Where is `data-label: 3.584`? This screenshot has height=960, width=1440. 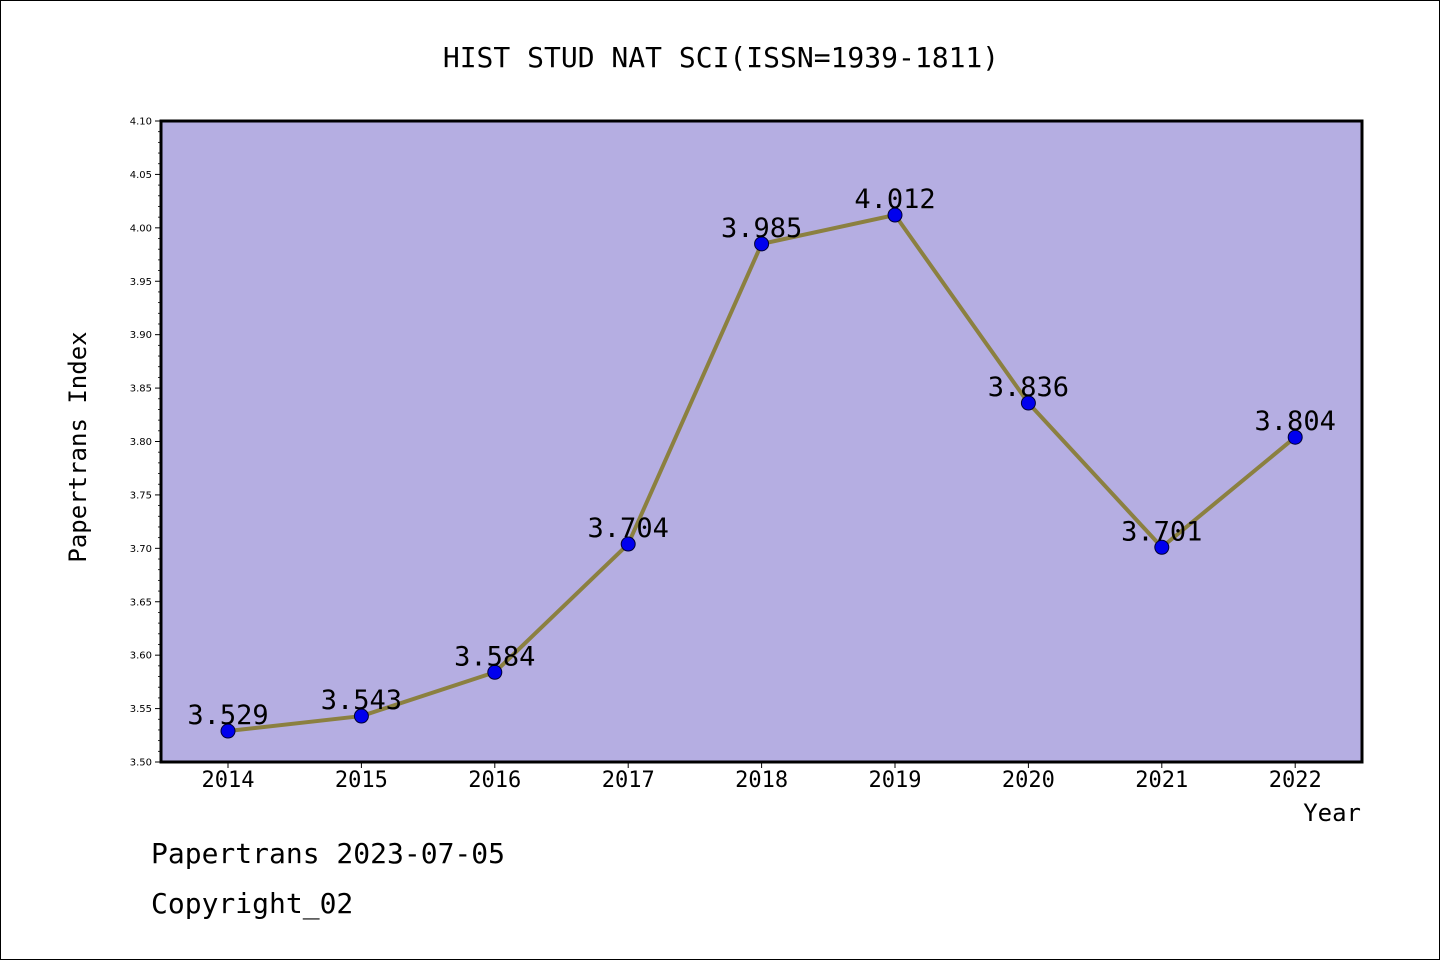 data-label: 3.584 is located at coordinates (494, 656).